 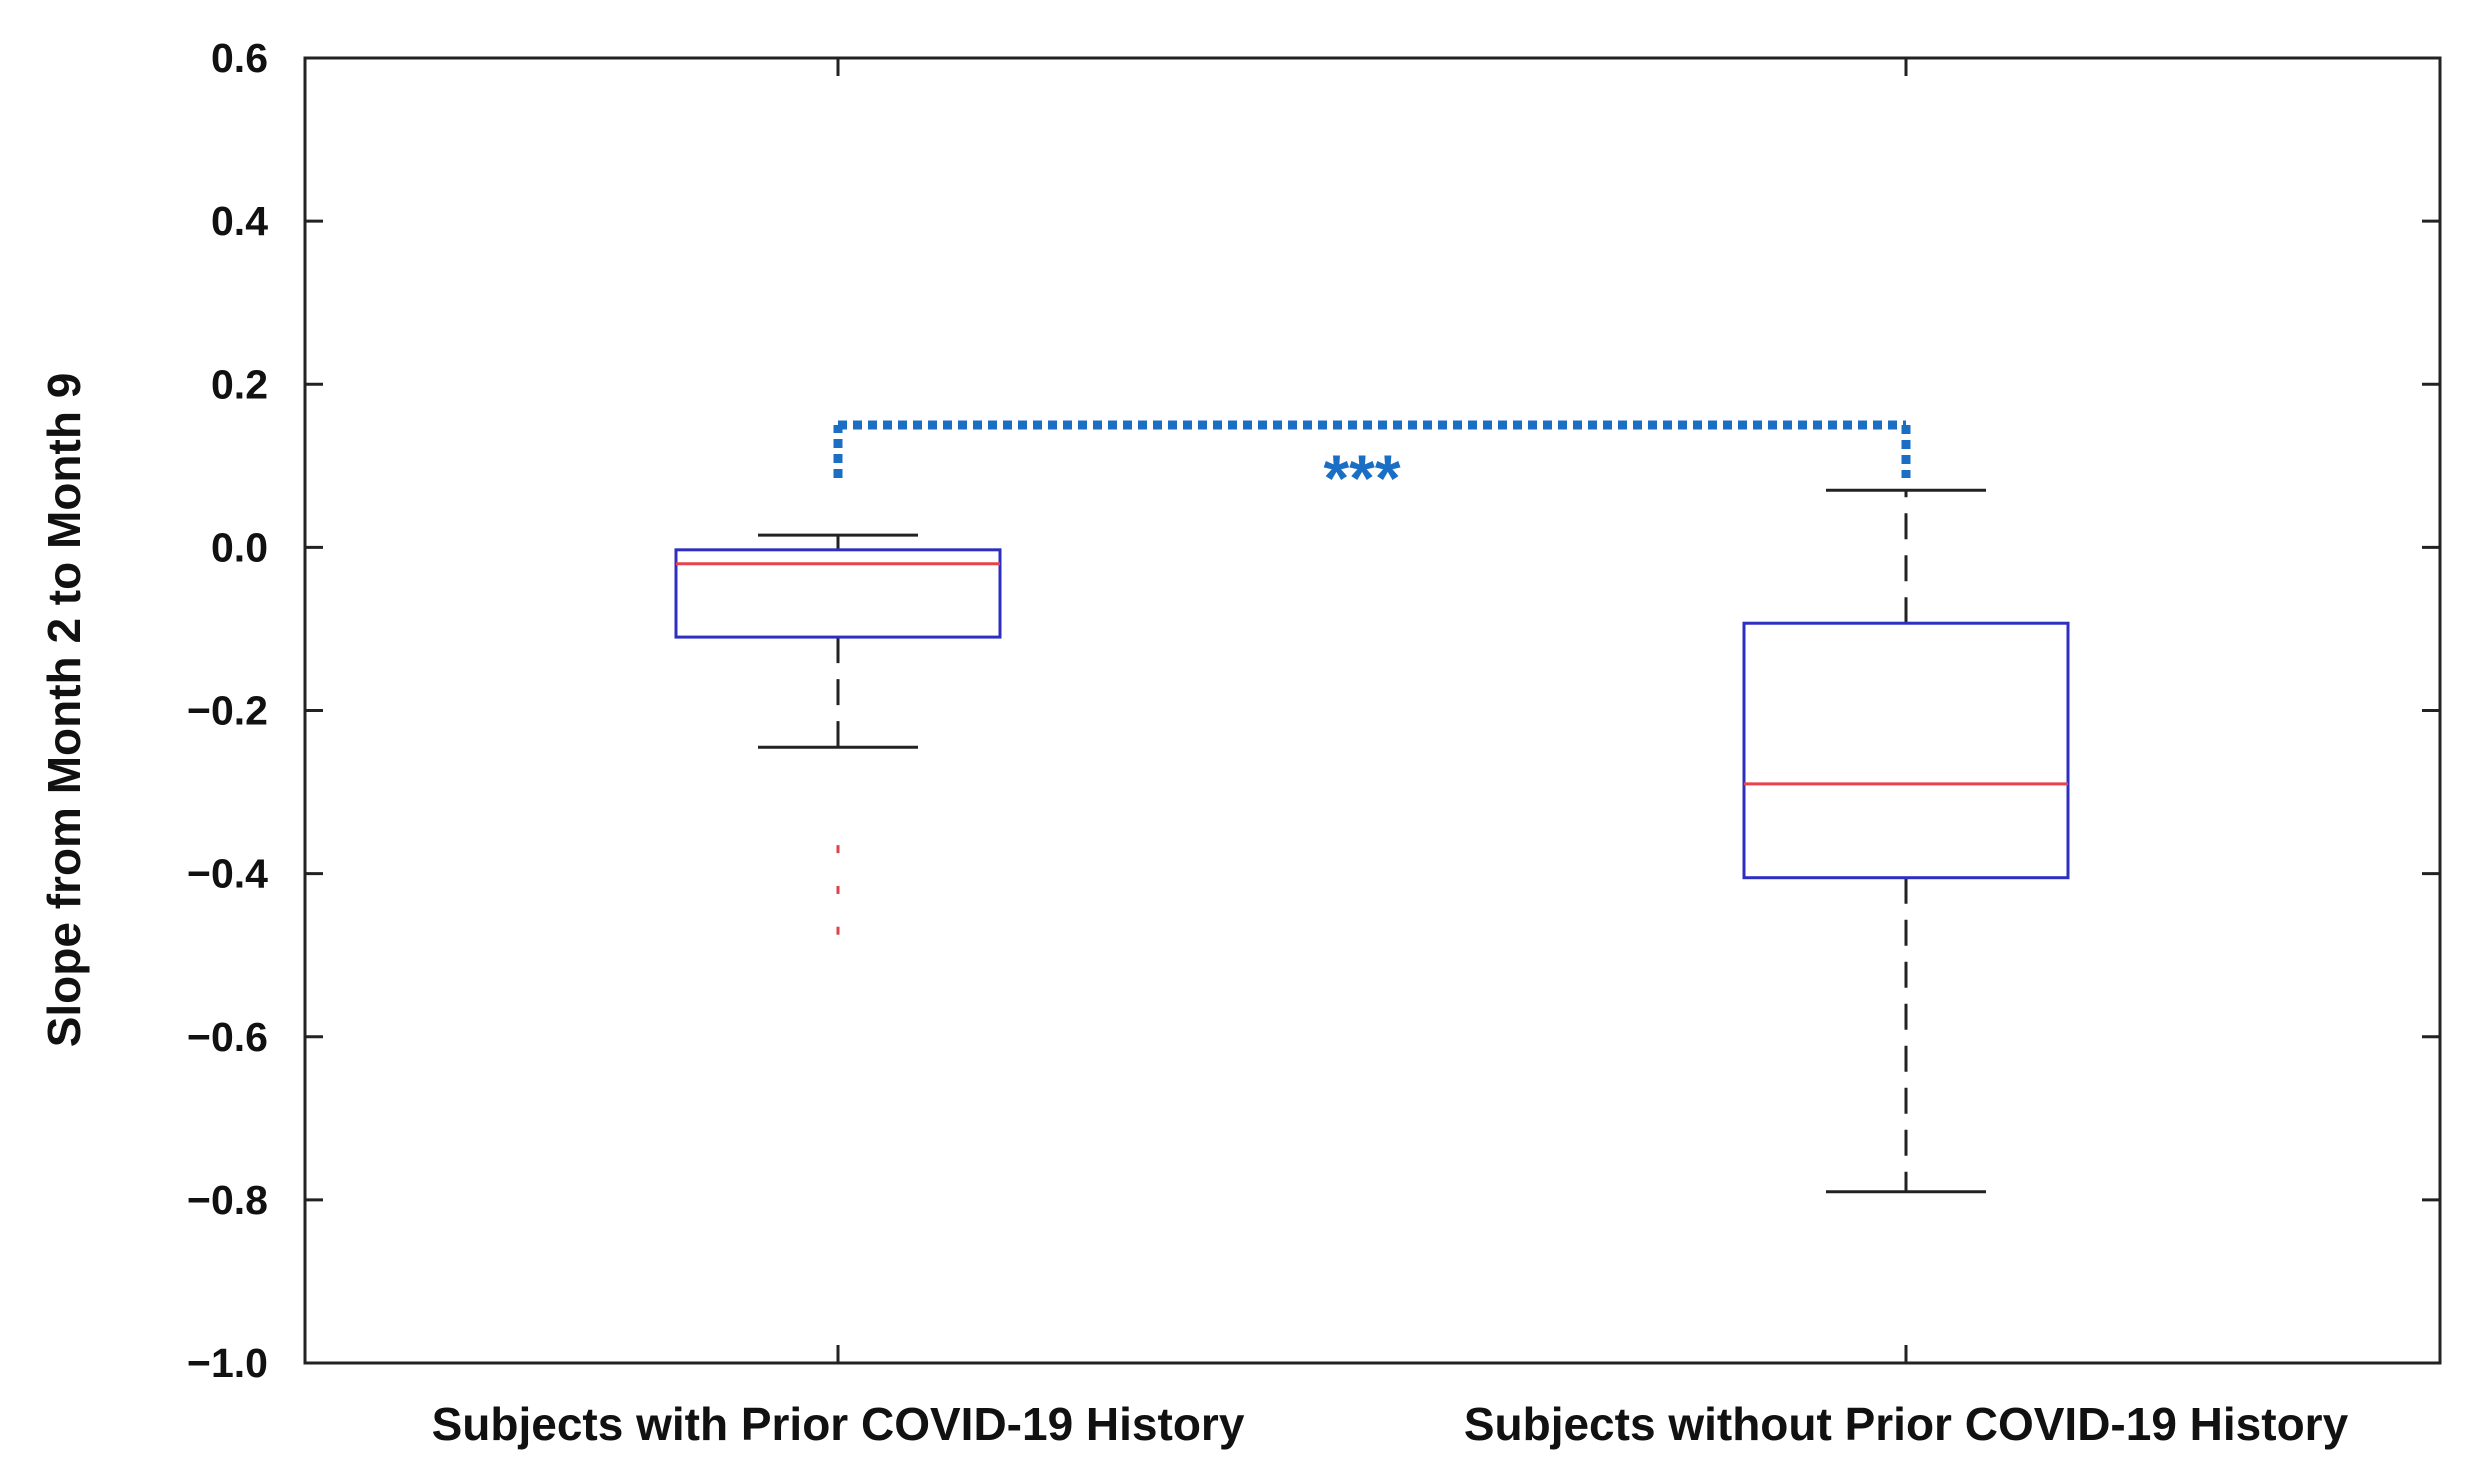 What do you see at coordinates (239, 58) in the screenshot?
I see `y-tick-label: 0.6` at bounding box center [239, 58].